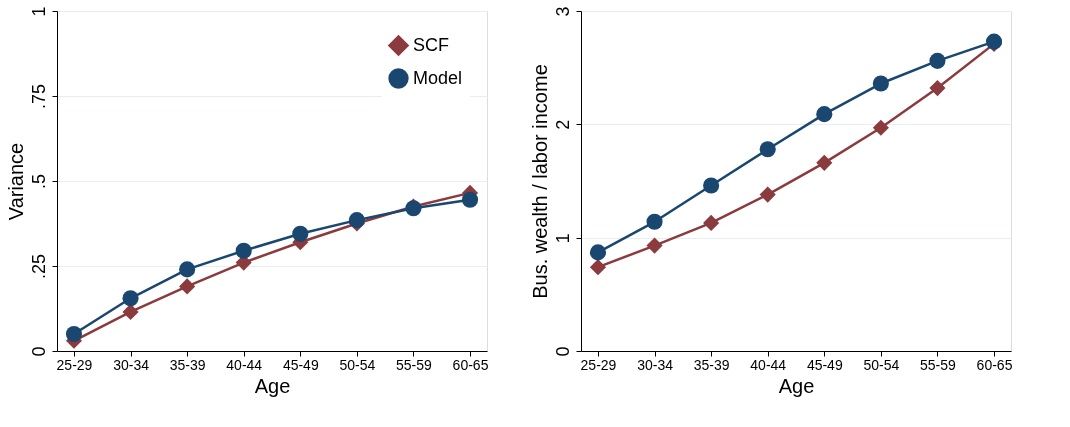 This screenshot has width=1070, height=427. Describe the element at coordinates (438, 77) in the screenshot. I see `legend-label: Model` at that location.